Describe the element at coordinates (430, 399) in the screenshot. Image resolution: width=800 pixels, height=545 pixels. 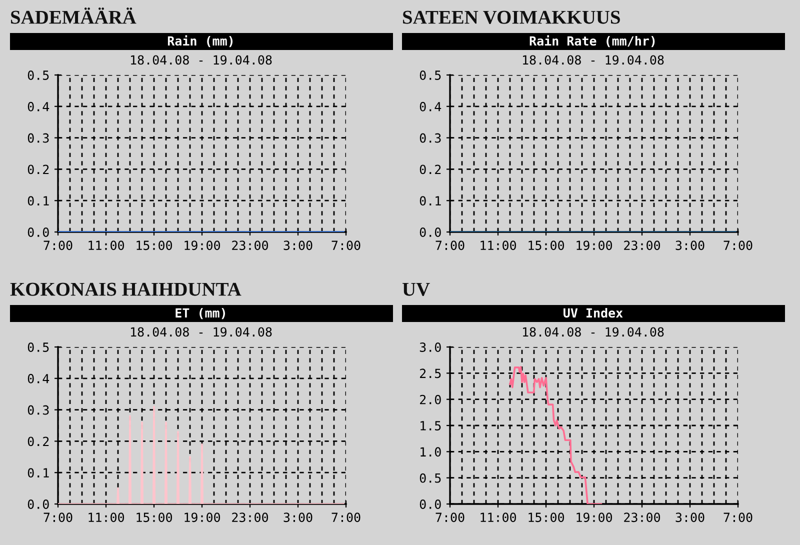
I see `y-tick-label: 2.0` at that location.